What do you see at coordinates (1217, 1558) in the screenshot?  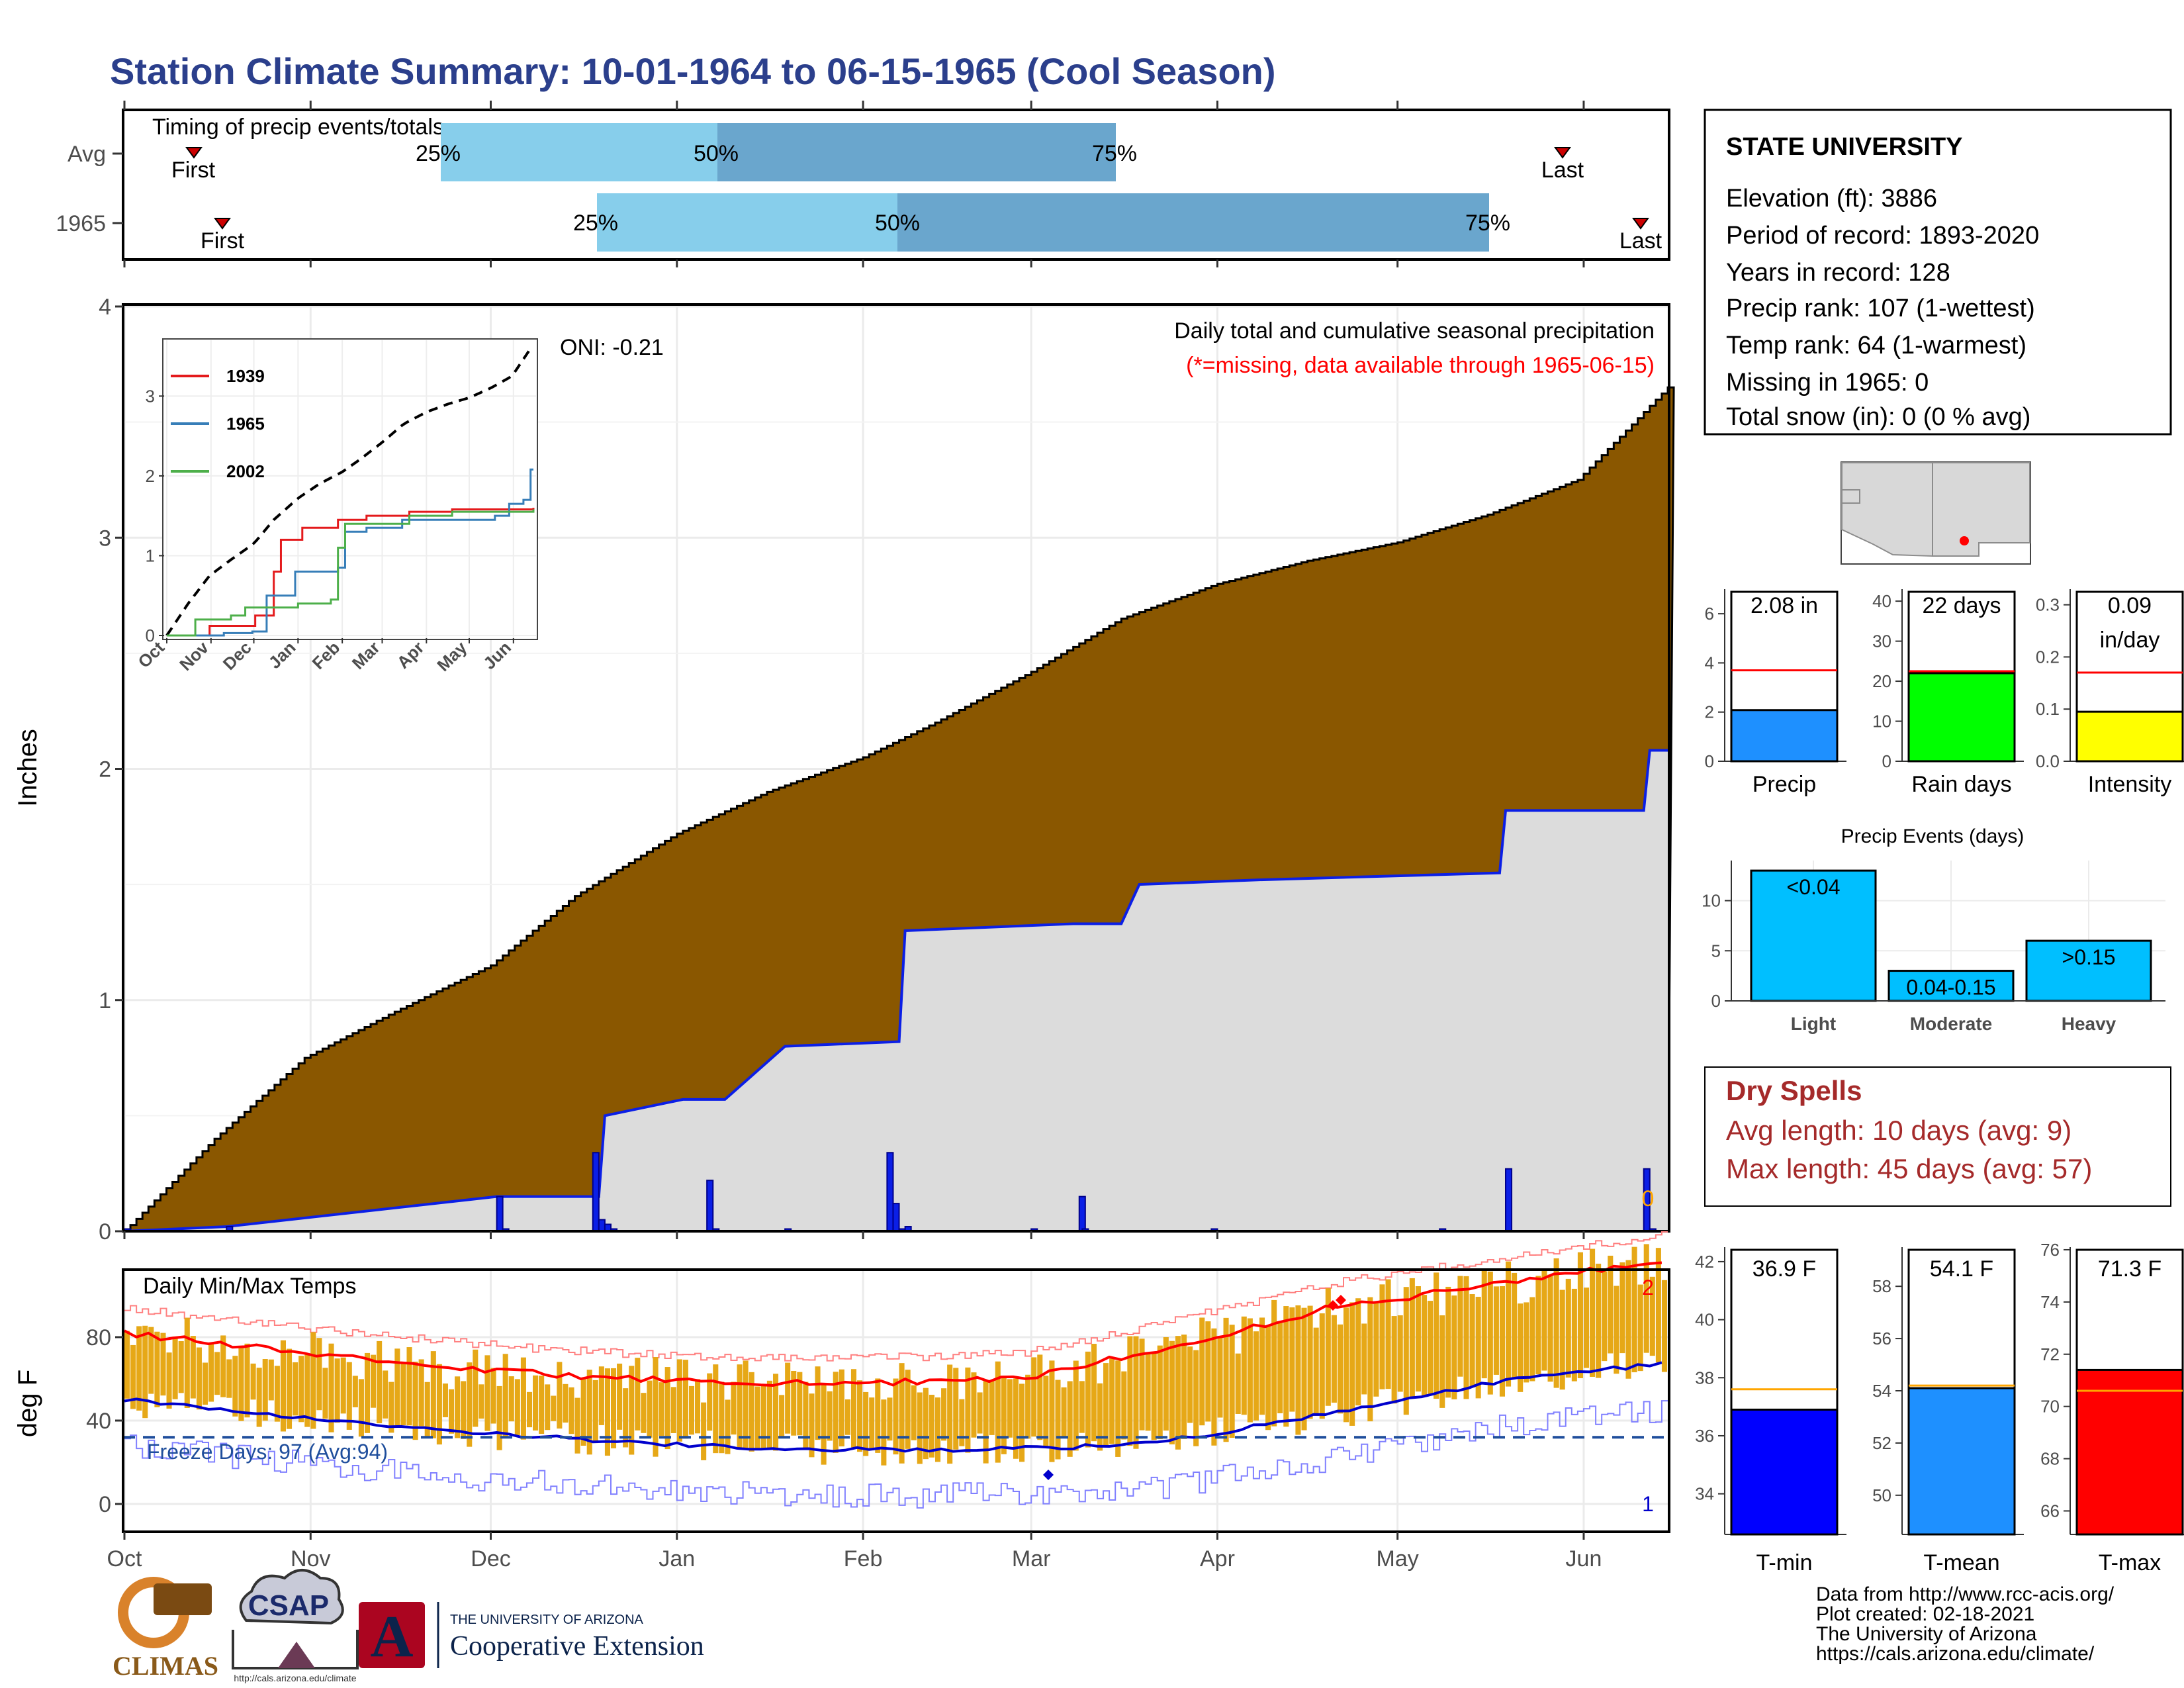 I see `temps-x-tick-label: Apr` at bounding box center [1217, 1558].